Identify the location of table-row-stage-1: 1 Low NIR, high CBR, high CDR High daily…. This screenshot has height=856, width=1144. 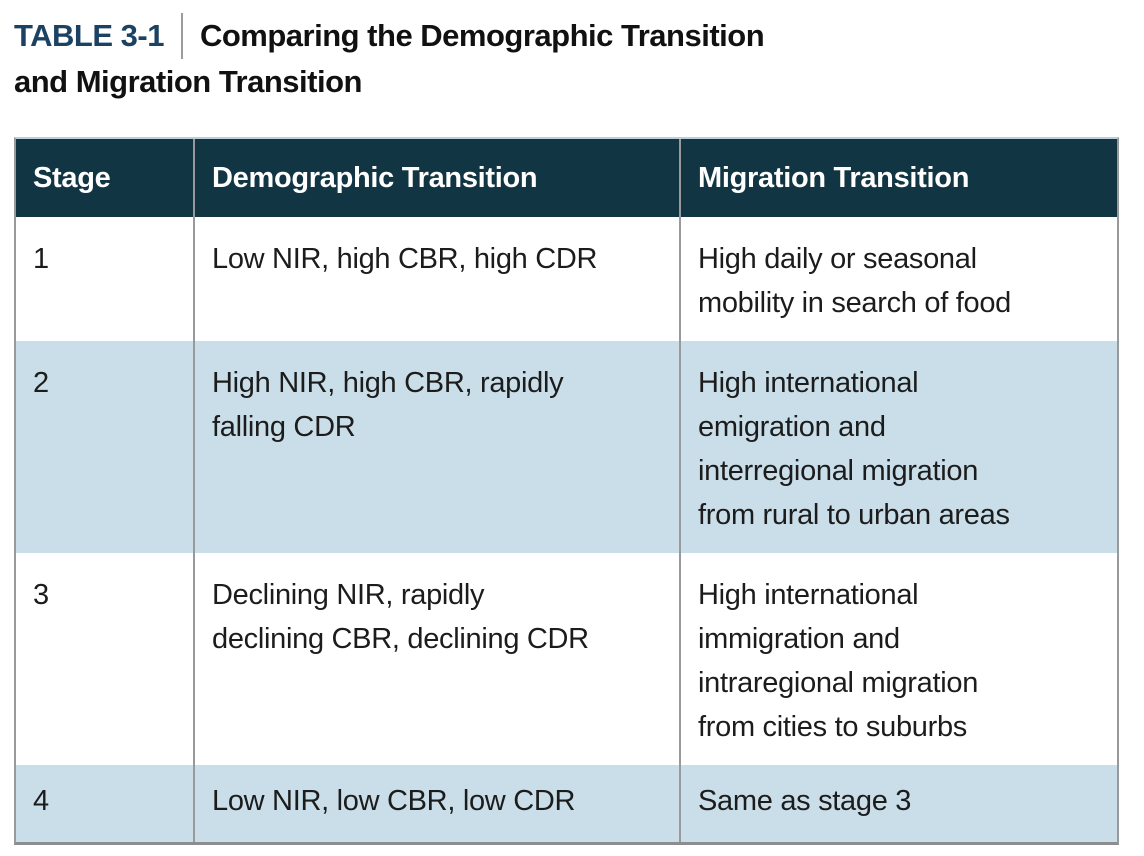
(566, 279).